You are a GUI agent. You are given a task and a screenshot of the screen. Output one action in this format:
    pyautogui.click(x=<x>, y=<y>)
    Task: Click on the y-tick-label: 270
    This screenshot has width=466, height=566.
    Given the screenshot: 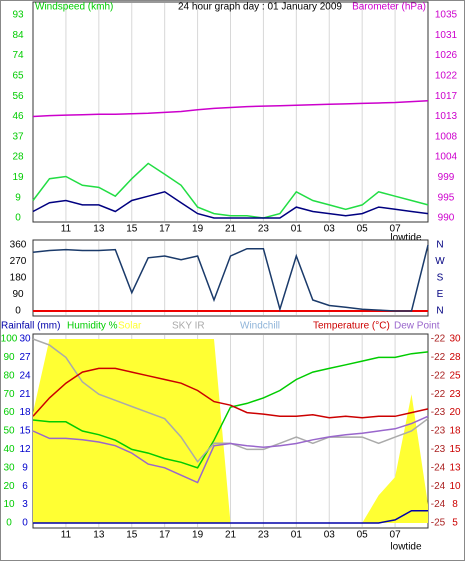 What is the action you would take?
    pyautogui.click(x=18, y=261)
    